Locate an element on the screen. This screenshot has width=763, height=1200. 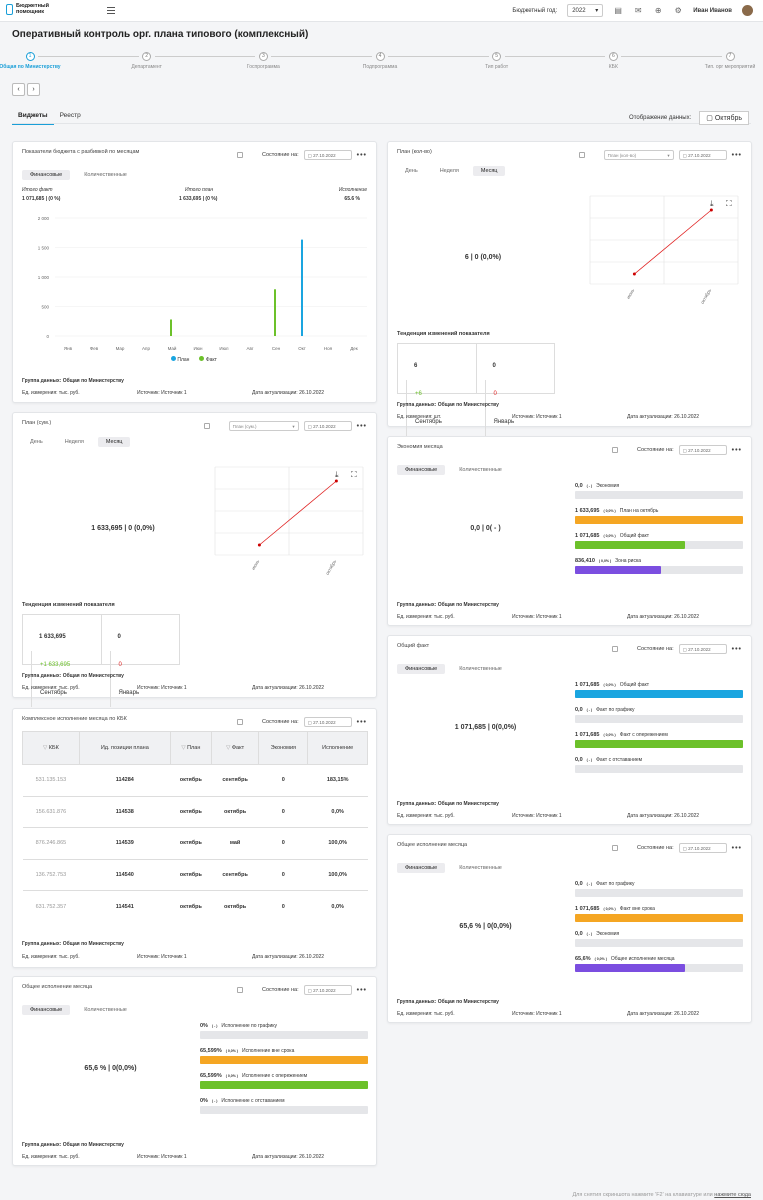
step-connector is located at coordinates (205, 56).